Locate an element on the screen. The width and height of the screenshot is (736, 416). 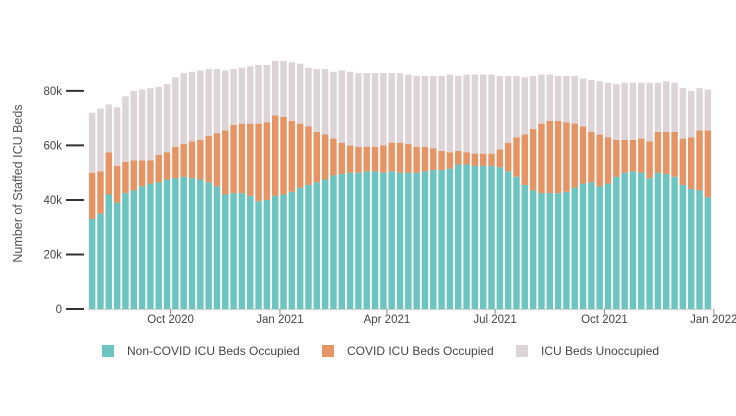
bar-segment-s1-w25 is located at coordinates (300, 155).